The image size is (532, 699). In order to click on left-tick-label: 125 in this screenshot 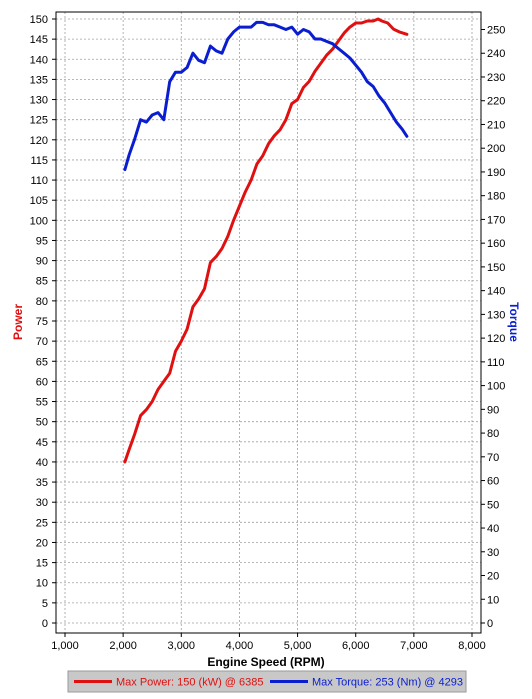, I will do `click(39, 121)`.